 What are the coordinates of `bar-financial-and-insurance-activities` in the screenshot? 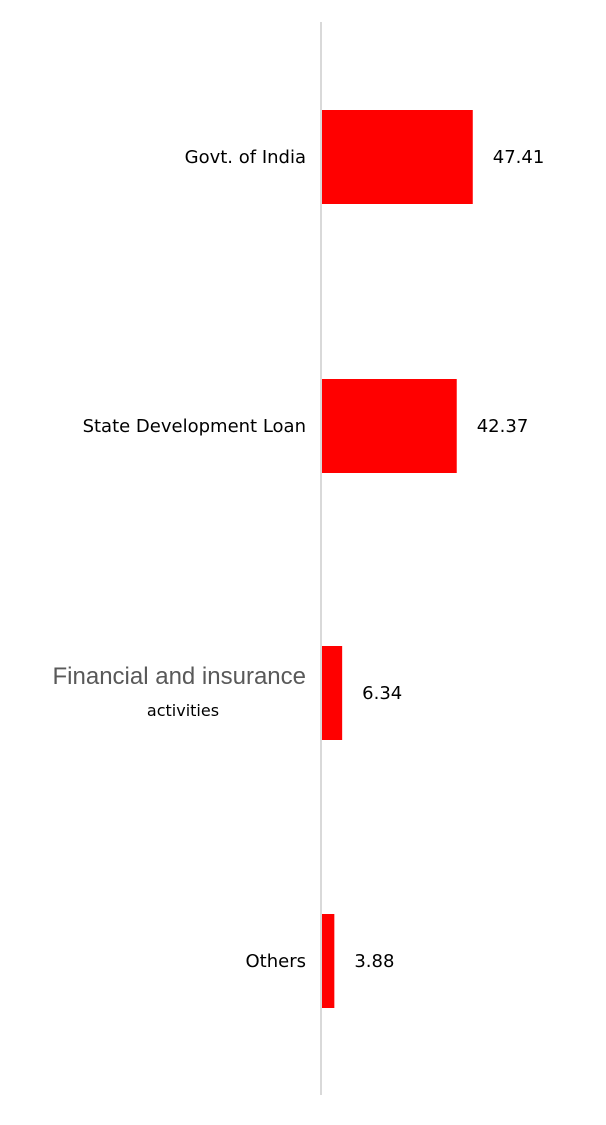 It's located at (332, 693).